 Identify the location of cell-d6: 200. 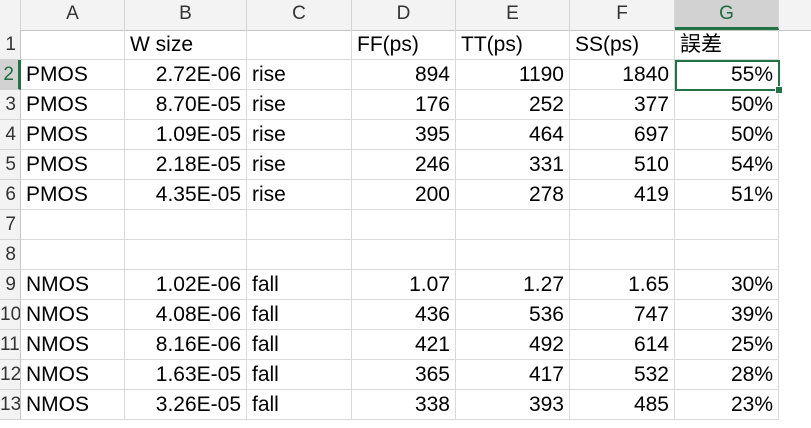
(404, 195).